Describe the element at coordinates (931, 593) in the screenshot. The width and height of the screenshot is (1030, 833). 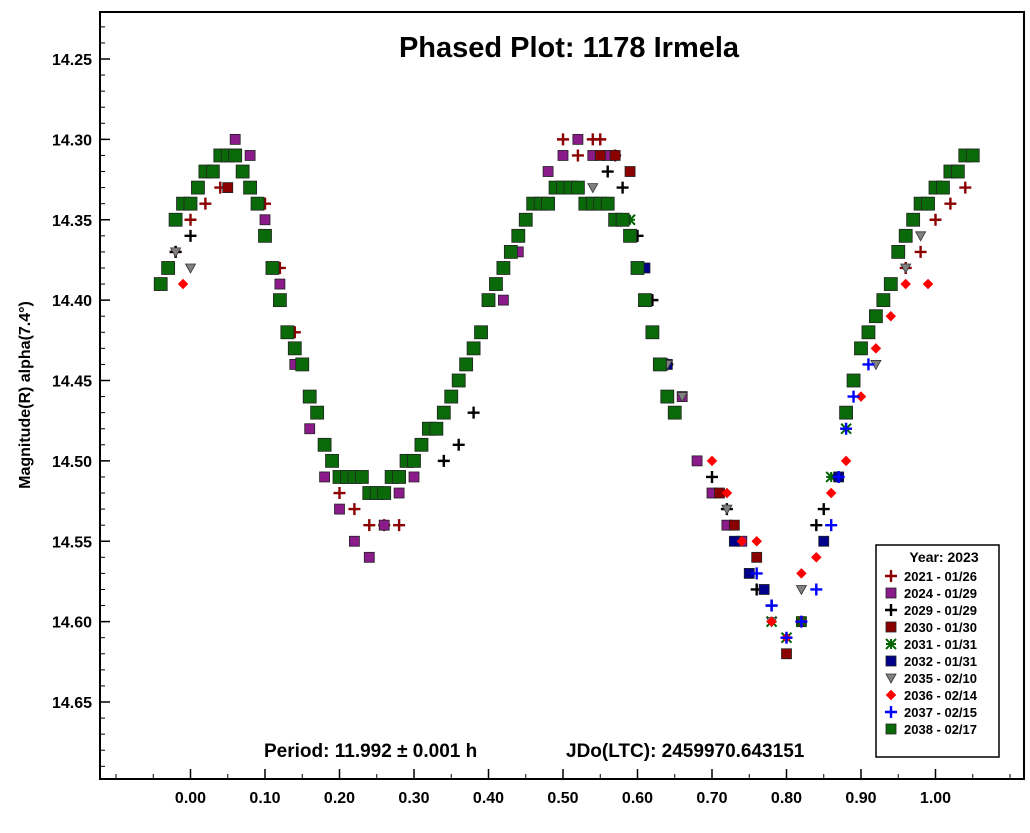
I see `legend-entry: 2024 - 01/29` at that location.